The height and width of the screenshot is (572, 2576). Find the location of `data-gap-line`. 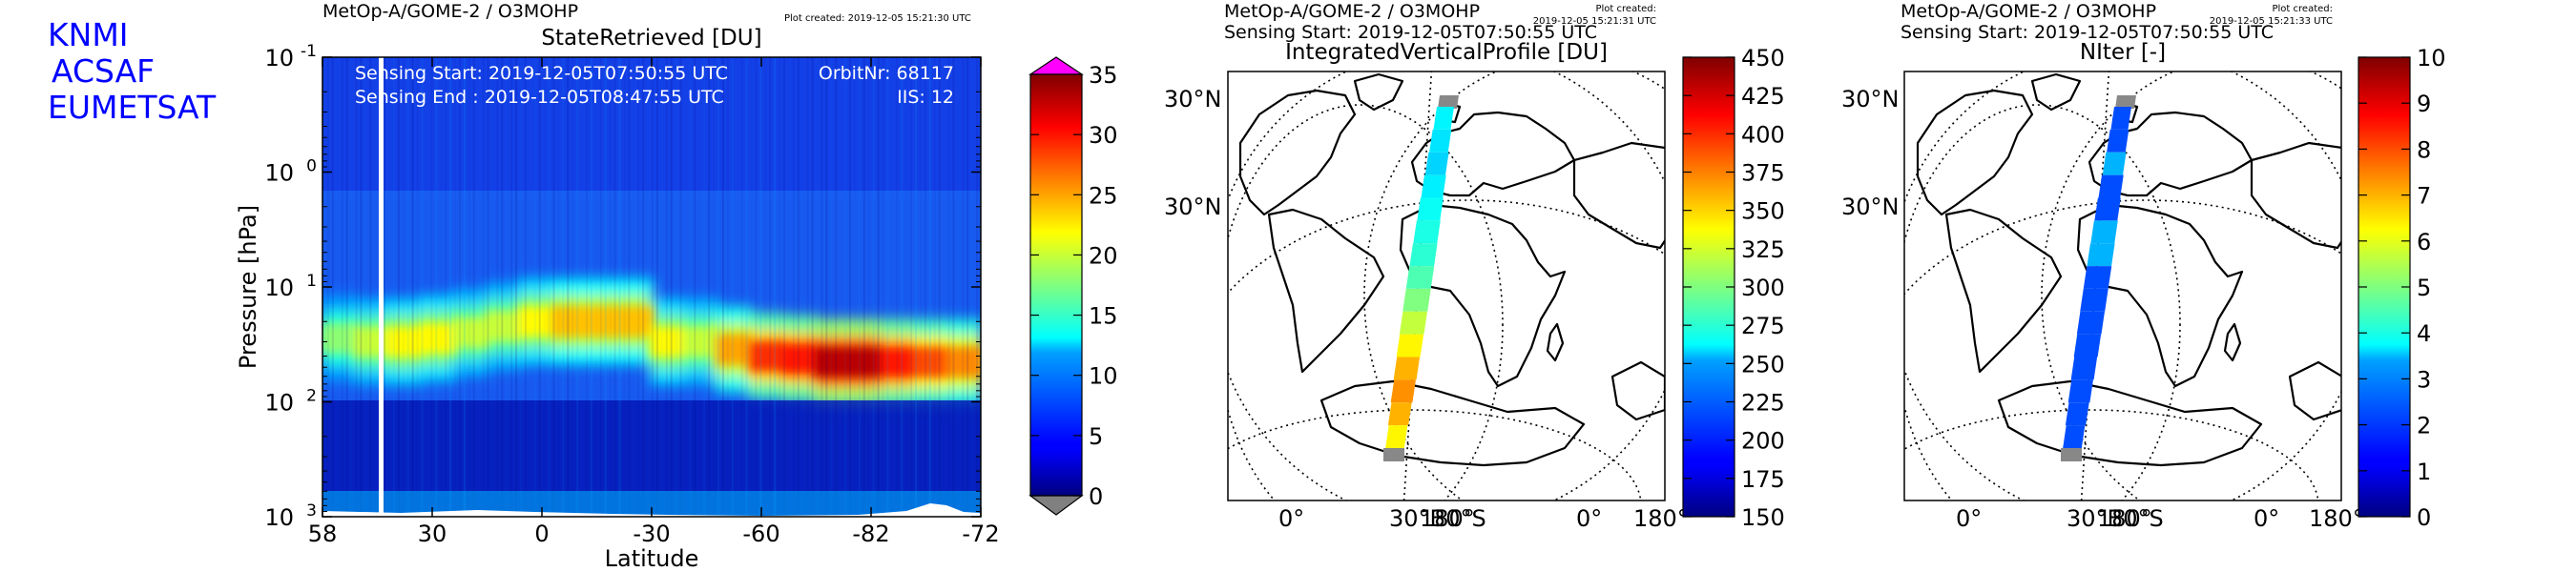

data-gap-line is located at coordinates (381, 287).